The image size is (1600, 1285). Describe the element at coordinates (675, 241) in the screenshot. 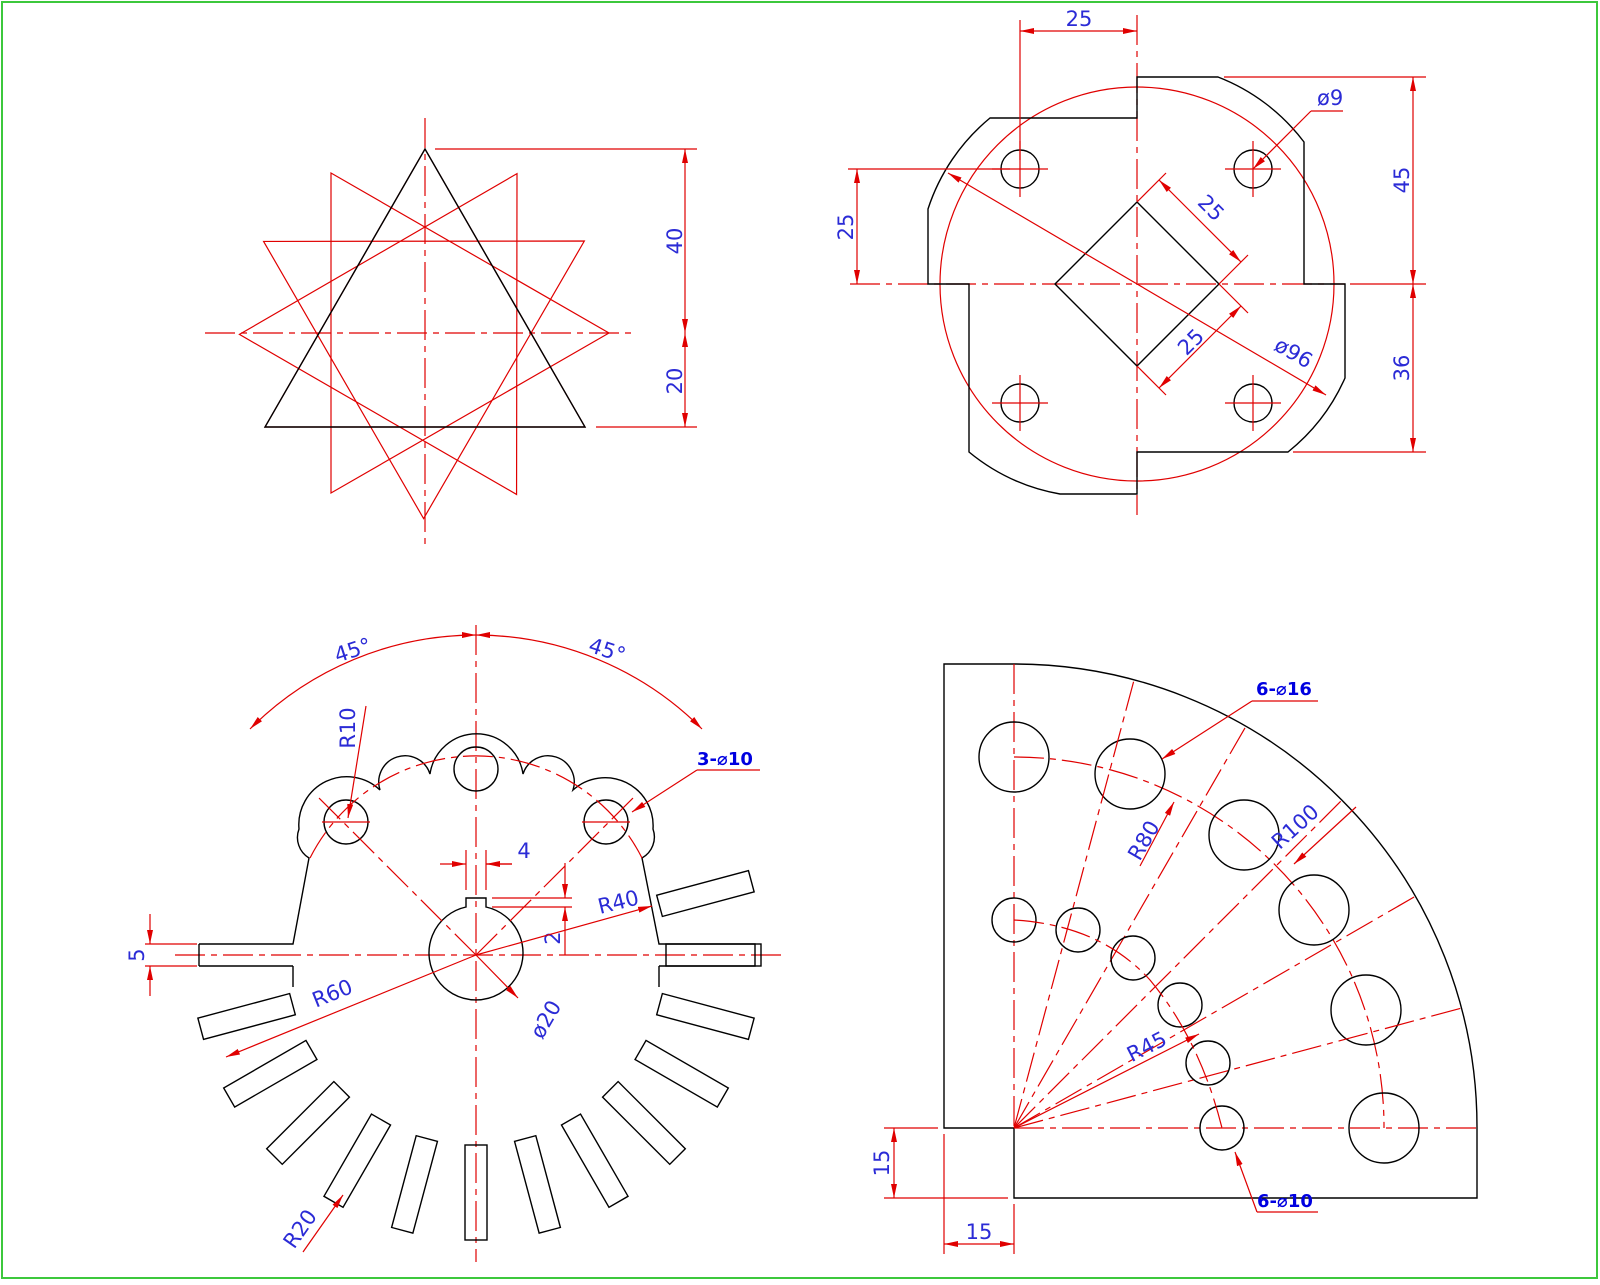

I see `star-dim-40: 40` at that location.